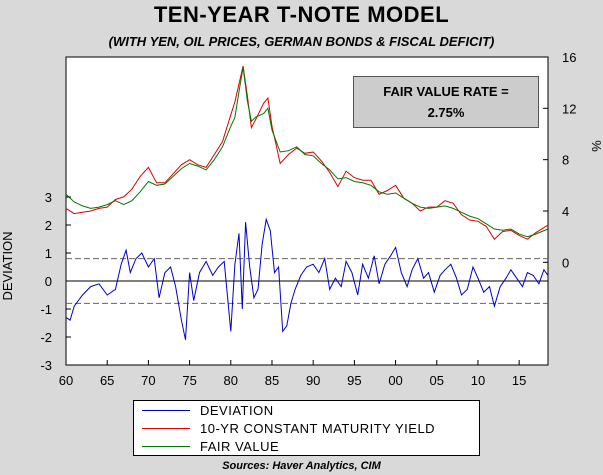 The height and width of the screenshot is (475, 603). What do you see at coordinates (446, 102) in the screenshot?
I see `fair-value-callout: FAIR VALUE RATE = 2.75%` at bounding box center [446, 102].